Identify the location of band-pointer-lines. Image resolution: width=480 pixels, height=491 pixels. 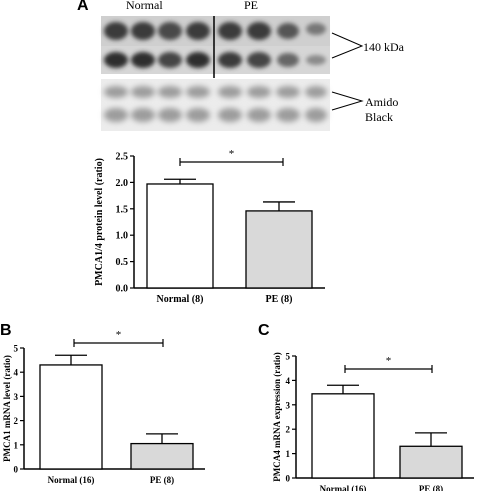
(347, 45).